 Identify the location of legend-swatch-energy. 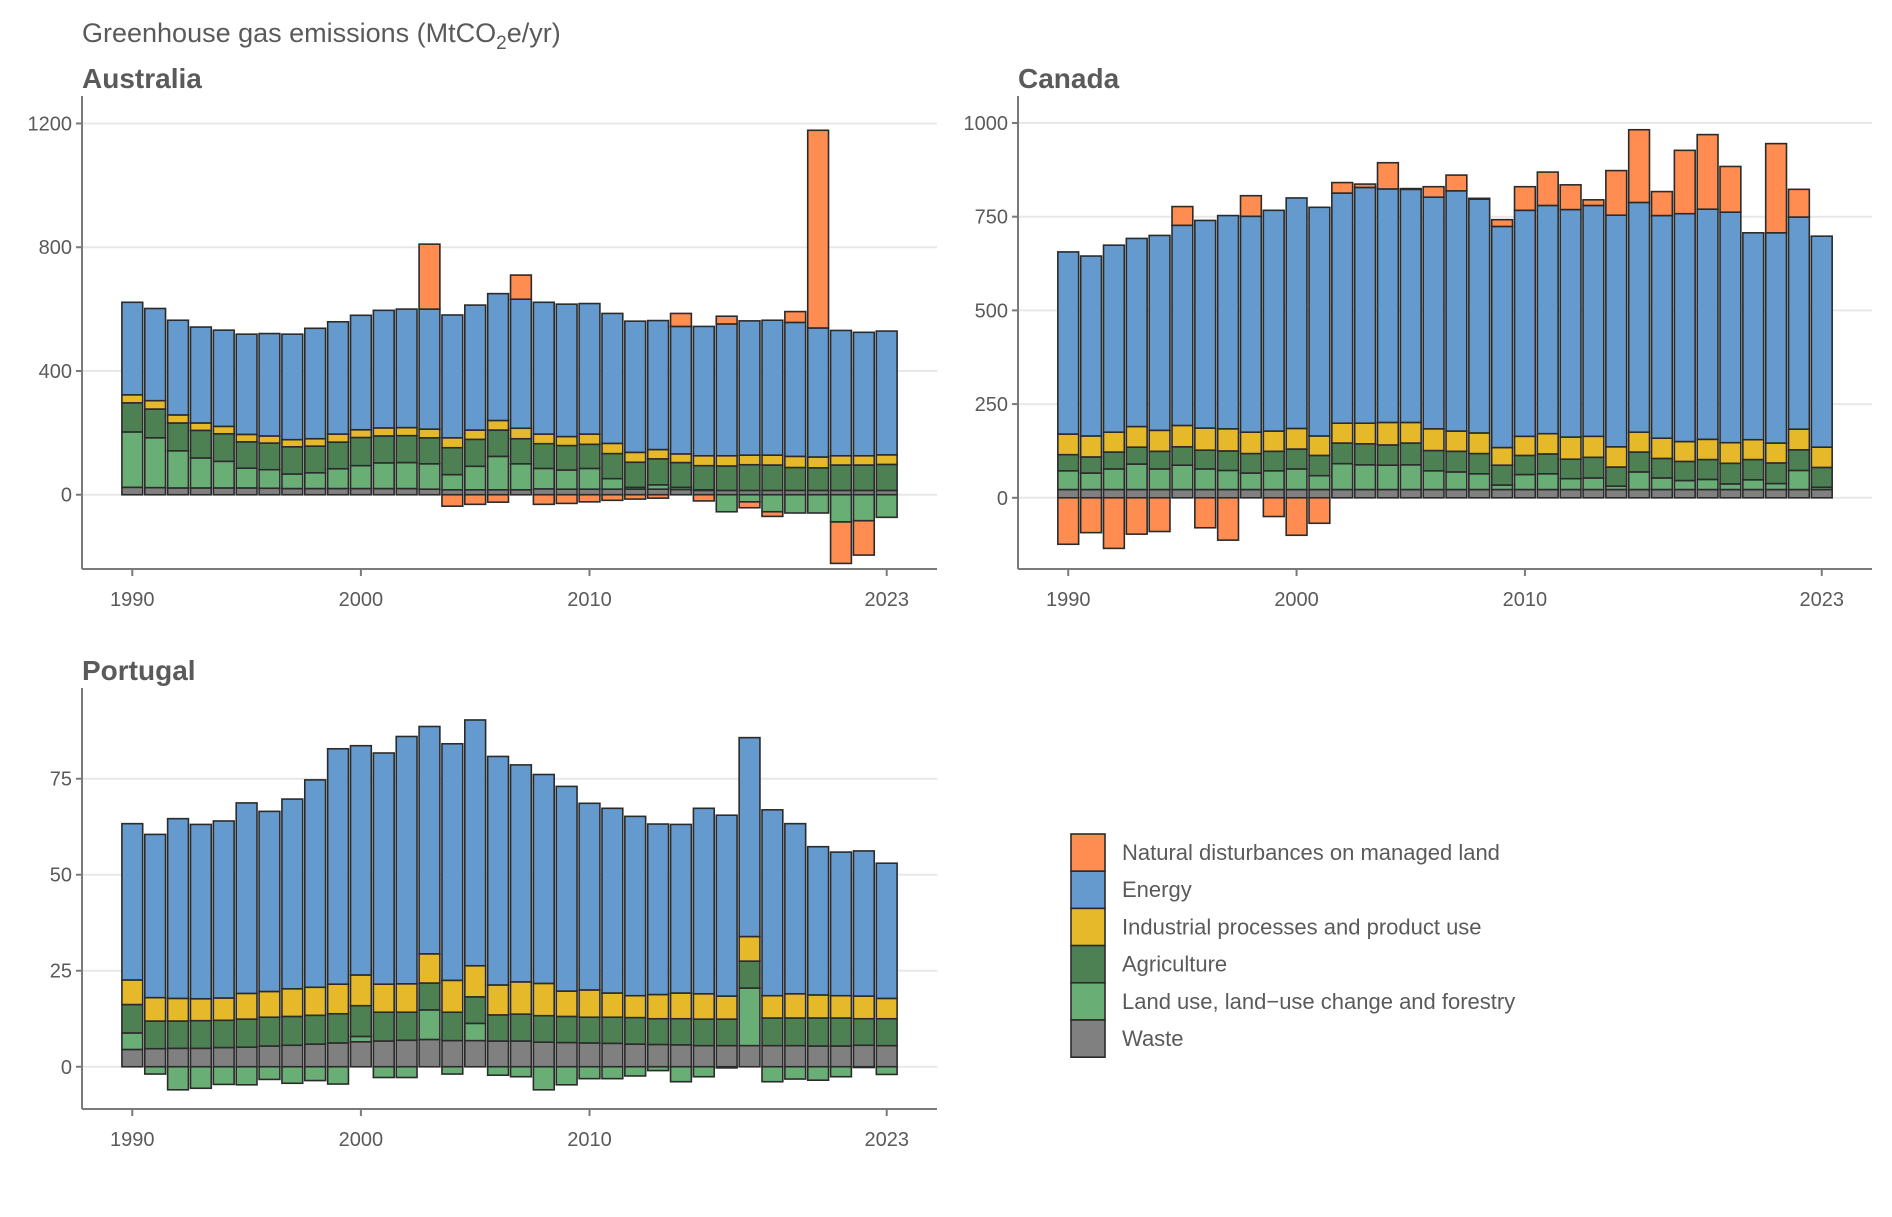
(1088, 890).